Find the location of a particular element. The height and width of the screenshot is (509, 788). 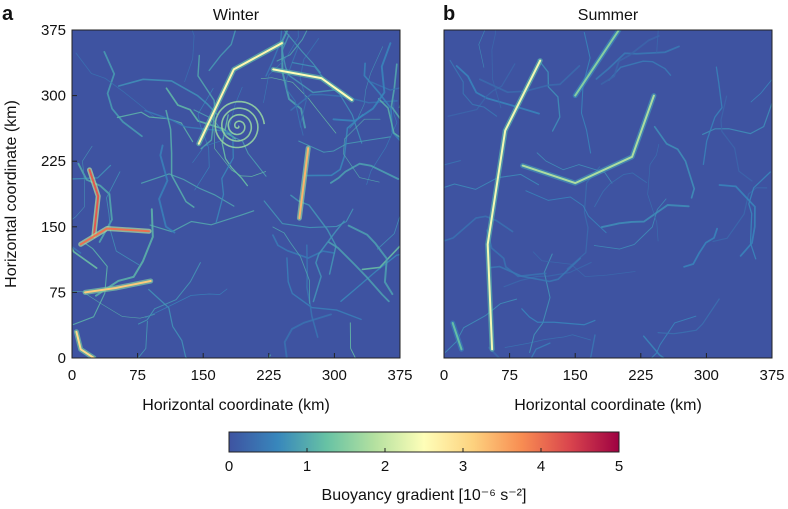

colorbar-tick-label: 1 is located at coordinates (307, 466).